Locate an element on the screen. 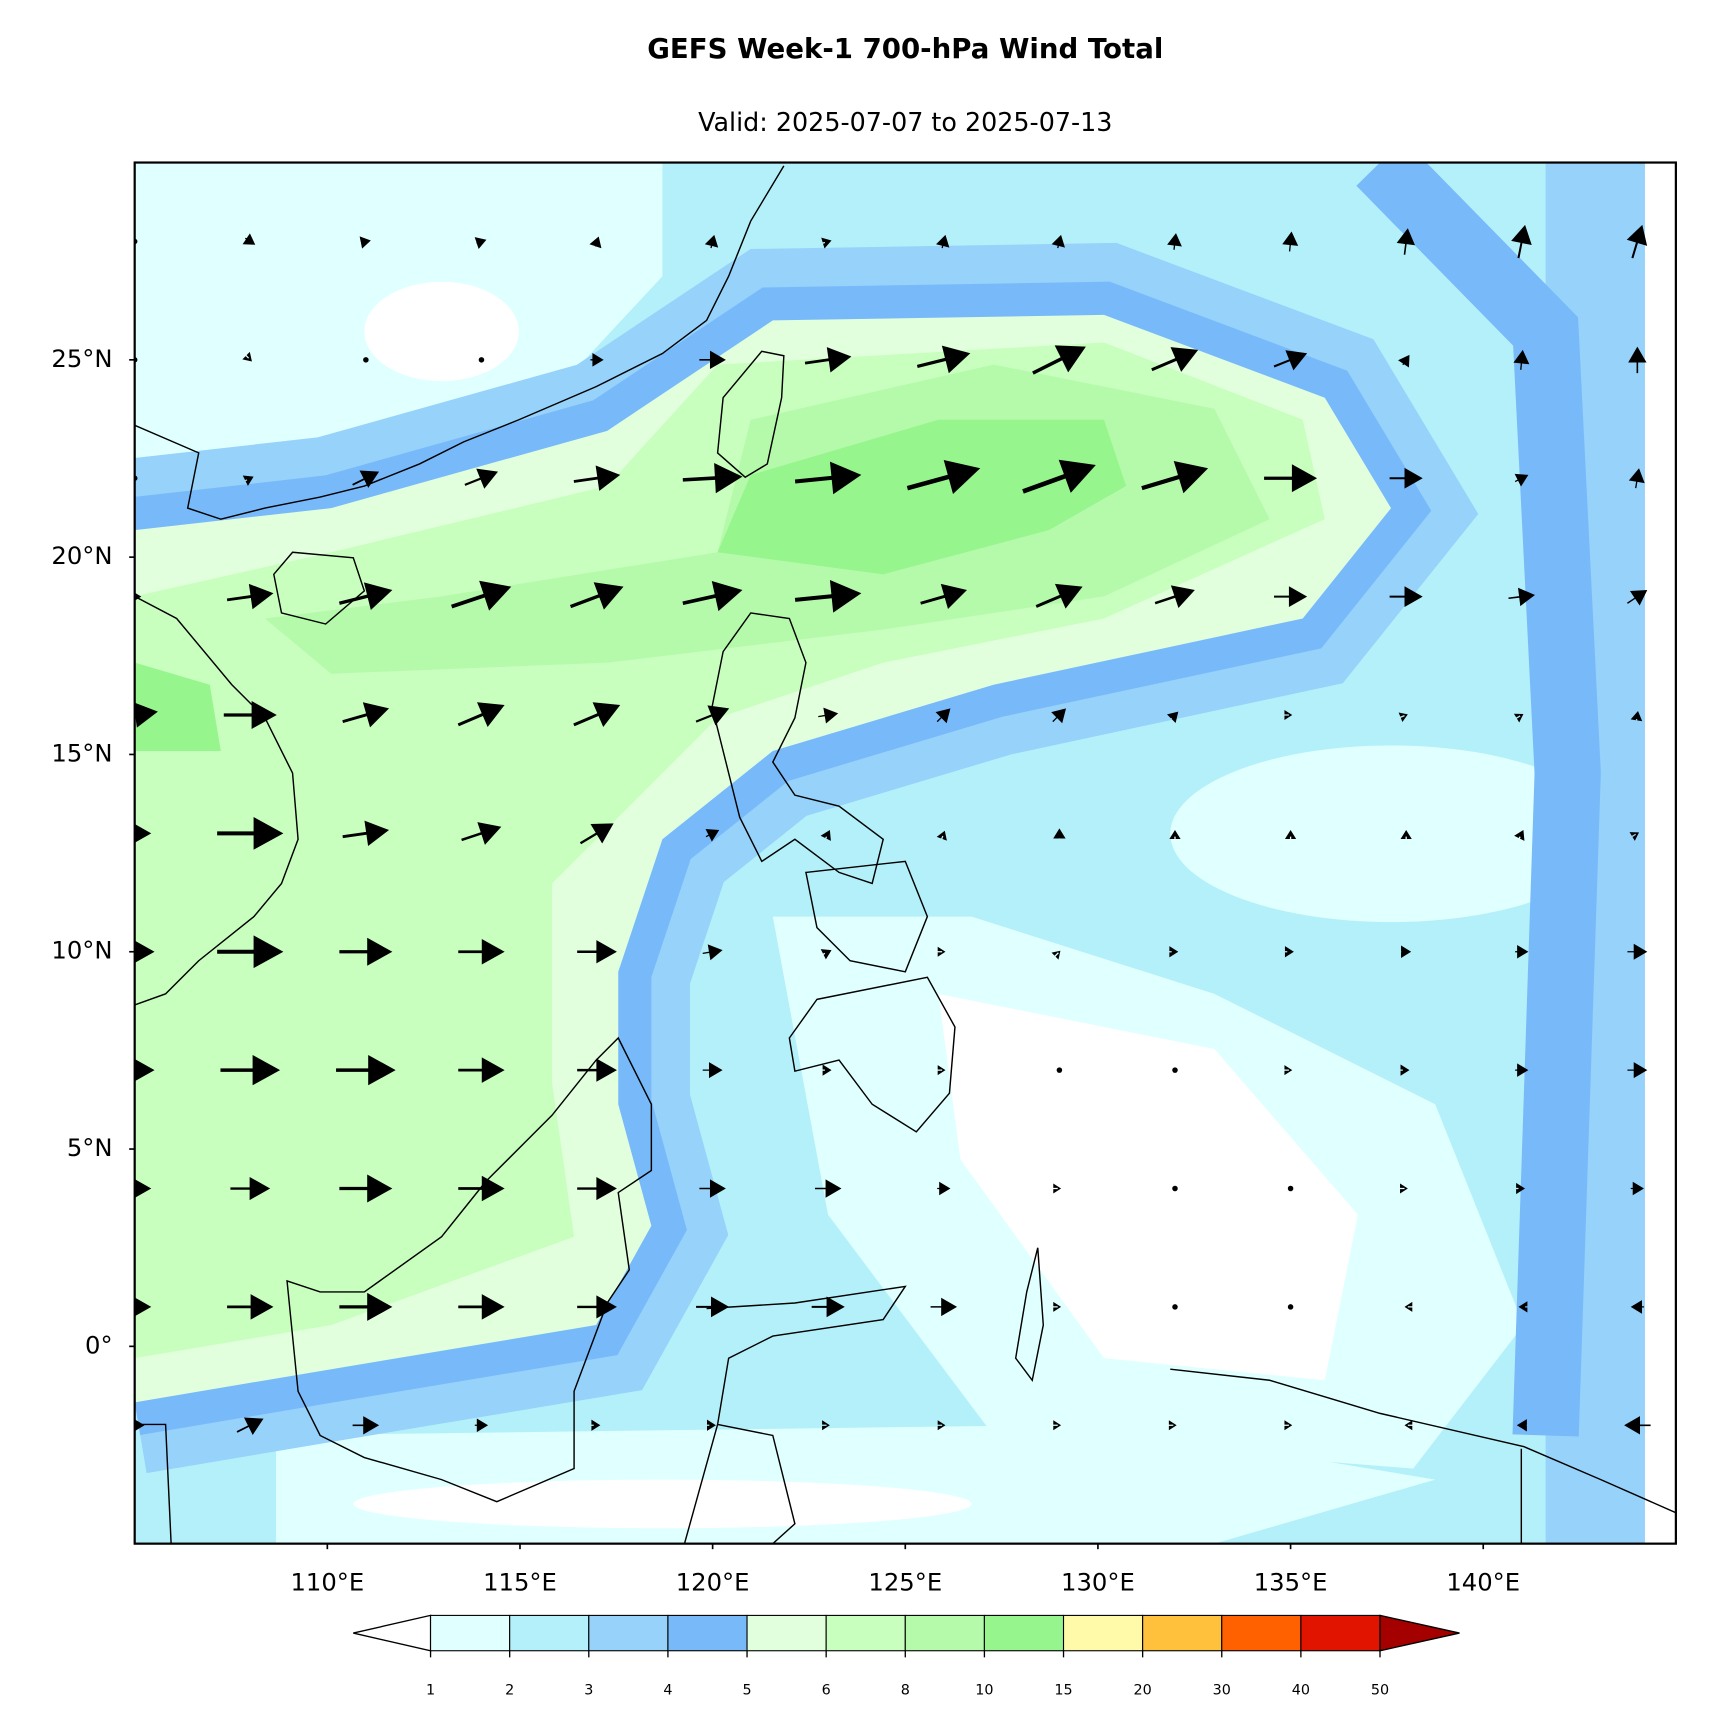 The image size is (1709, 1736). x-tick-label: 135°E is located at coordinates (1291, 1581).